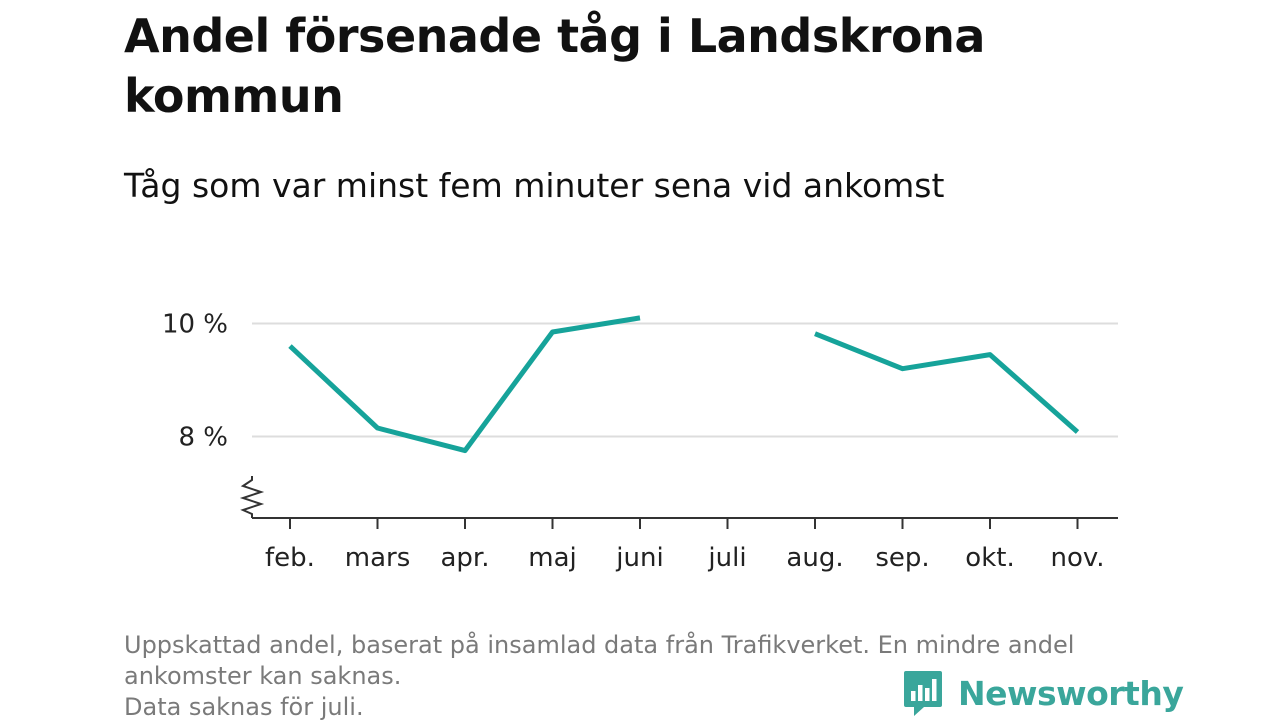  I want to click on x-tick-label: aug., so click(814, 558).